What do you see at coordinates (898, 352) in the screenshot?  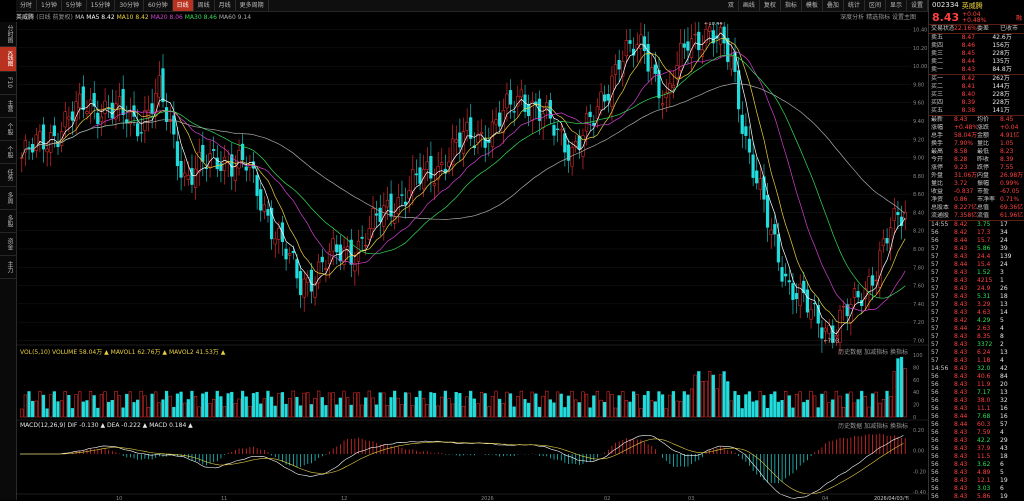 I see `volctrl-btn-2: 换指标` at bounding box center [898, 352].